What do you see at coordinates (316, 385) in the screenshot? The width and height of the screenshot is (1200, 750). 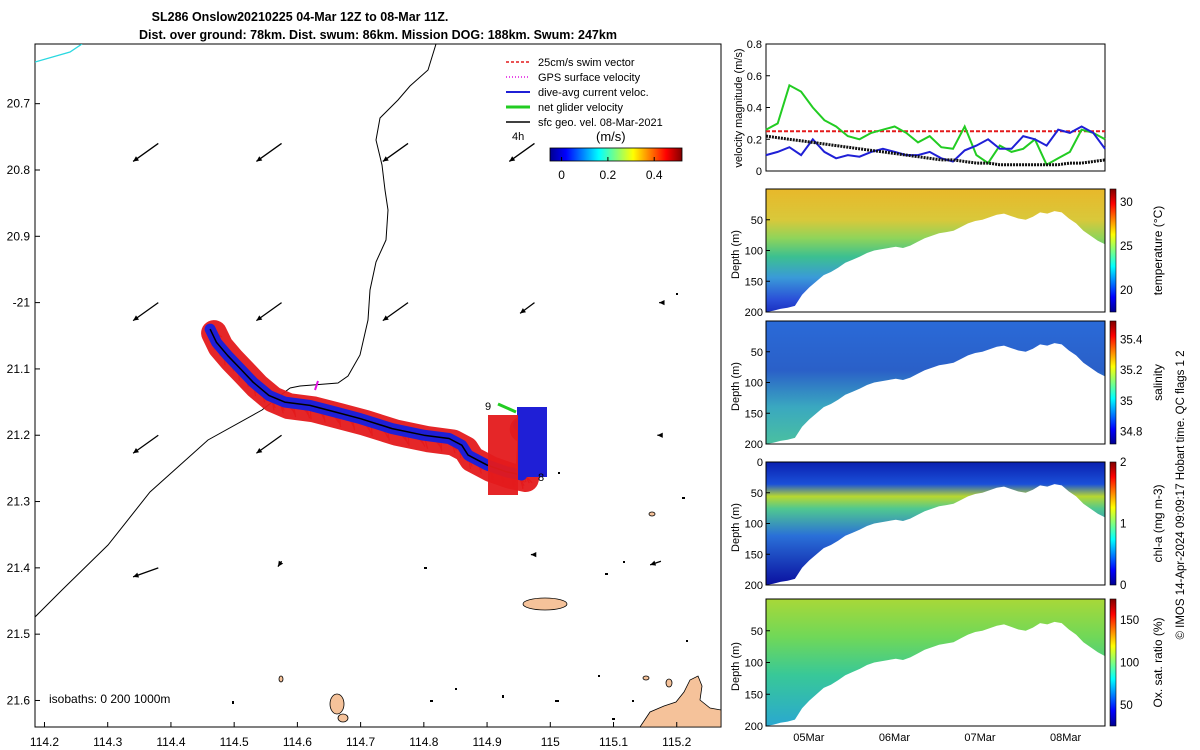 I see `gps-surface-velocity-mark` at bounding box center [316, 385].